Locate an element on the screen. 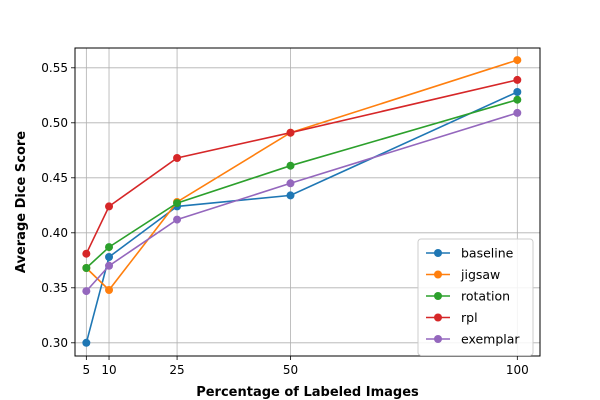 This screenshot has width=600, height=400. legend-item-jigsaw: jigsaw is located at coordinates (463, 274).